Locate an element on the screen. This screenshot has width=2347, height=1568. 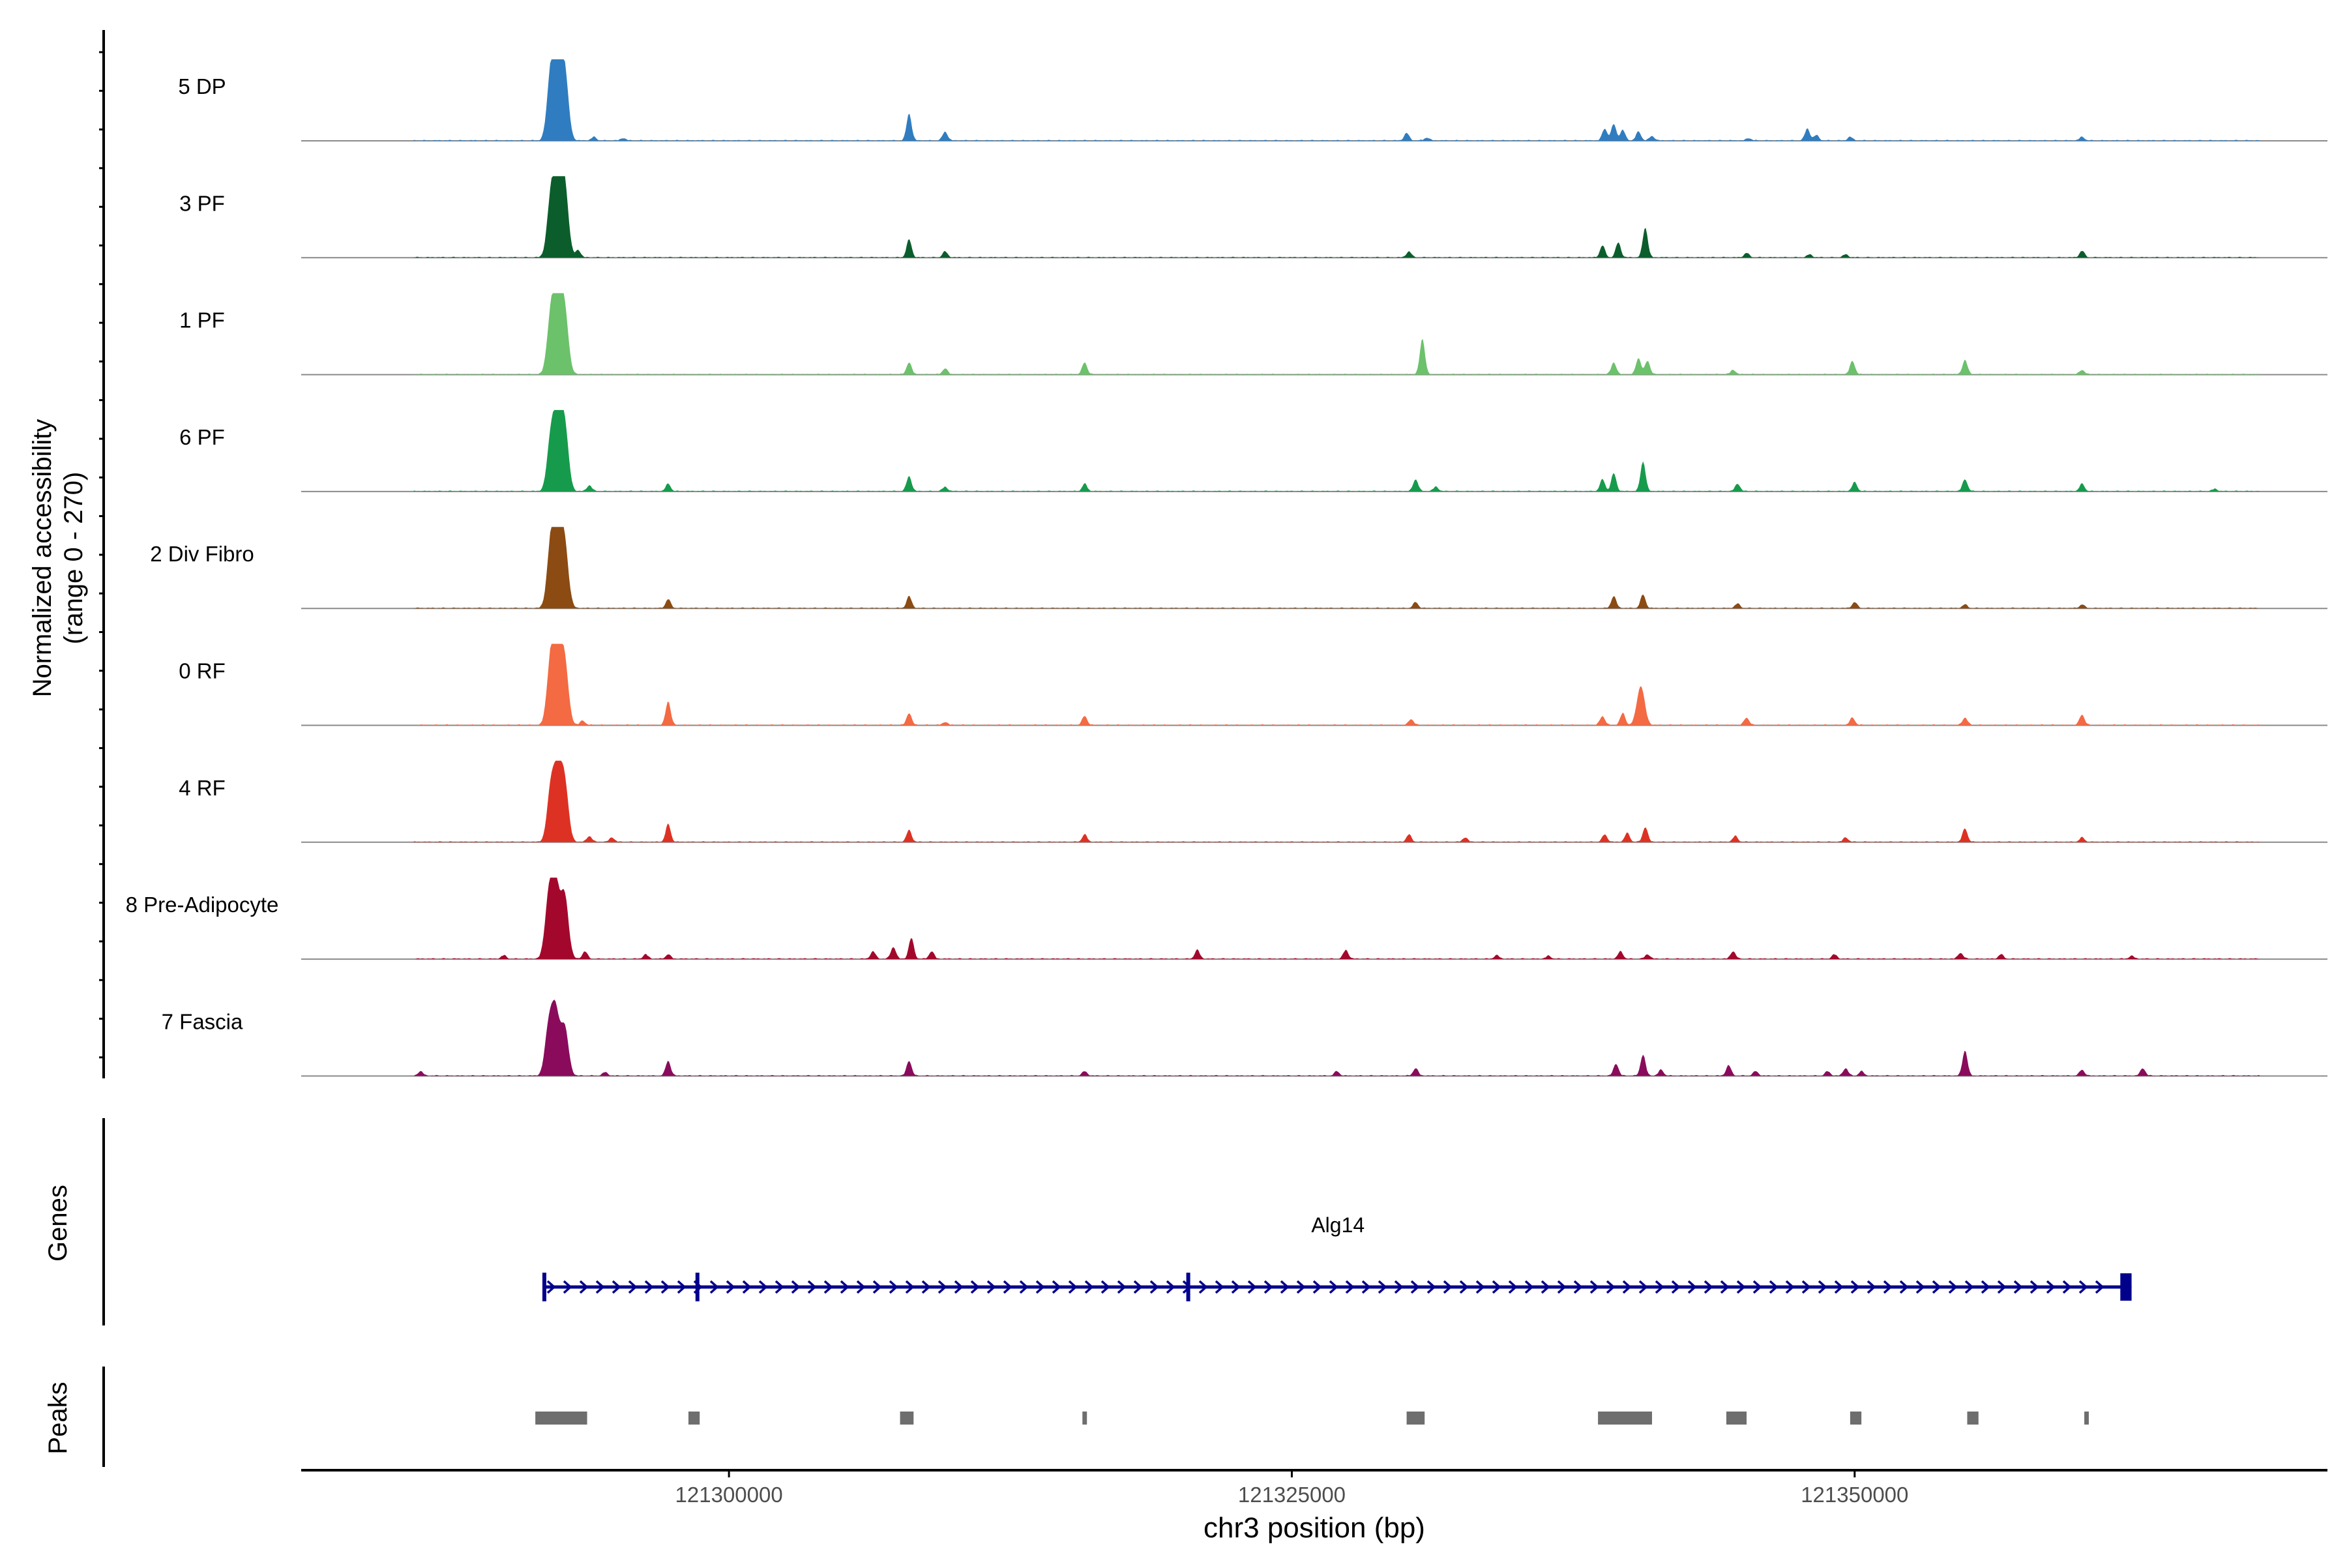
track-4: 2 Div Fibro is located at coordinates (1238, 568).